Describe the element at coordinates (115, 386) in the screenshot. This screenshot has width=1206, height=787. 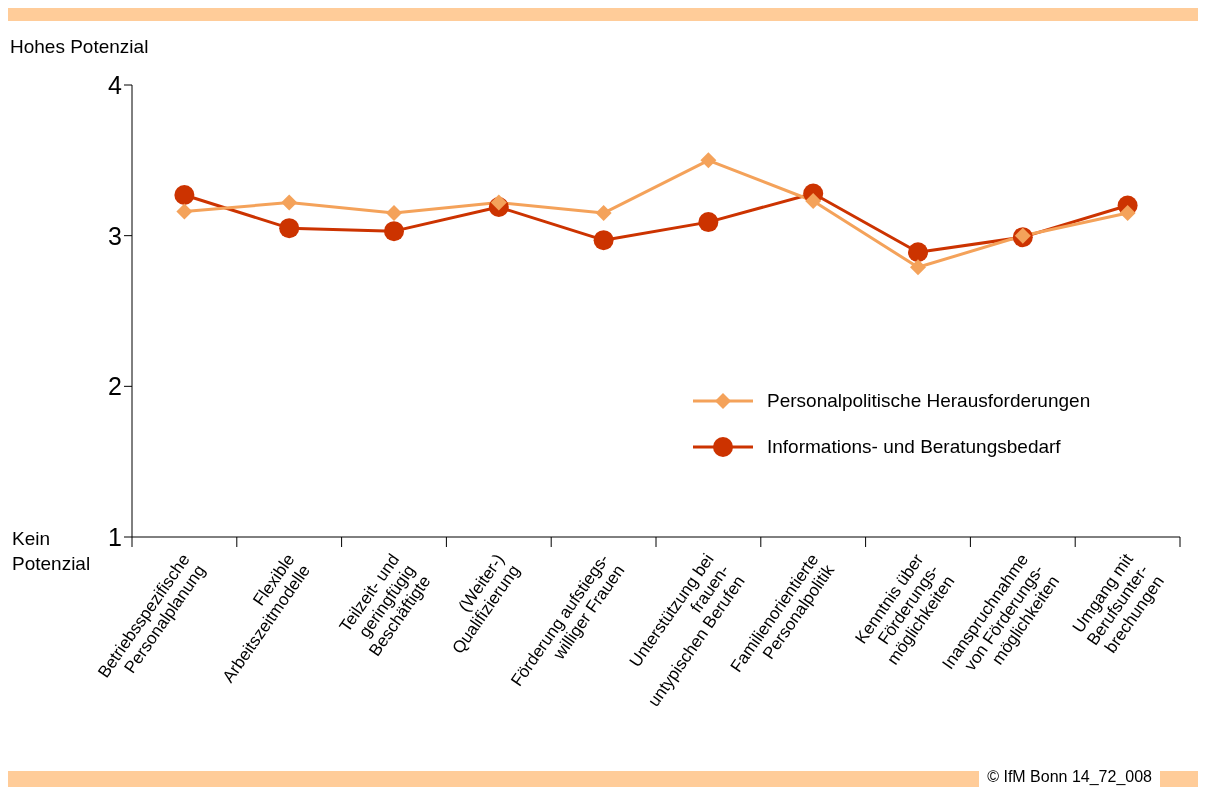
I see `y-tick-label: 2` at that location.